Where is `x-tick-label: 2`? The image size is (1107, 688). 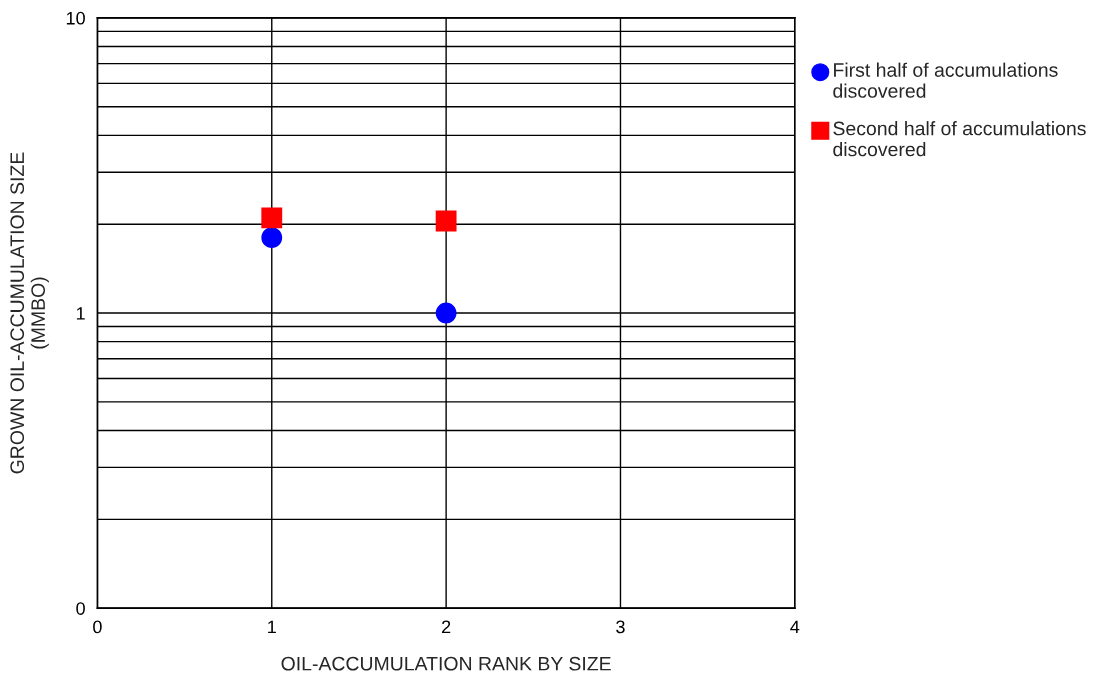 x-tick-label: 2 is located at coordinates (446, 627).